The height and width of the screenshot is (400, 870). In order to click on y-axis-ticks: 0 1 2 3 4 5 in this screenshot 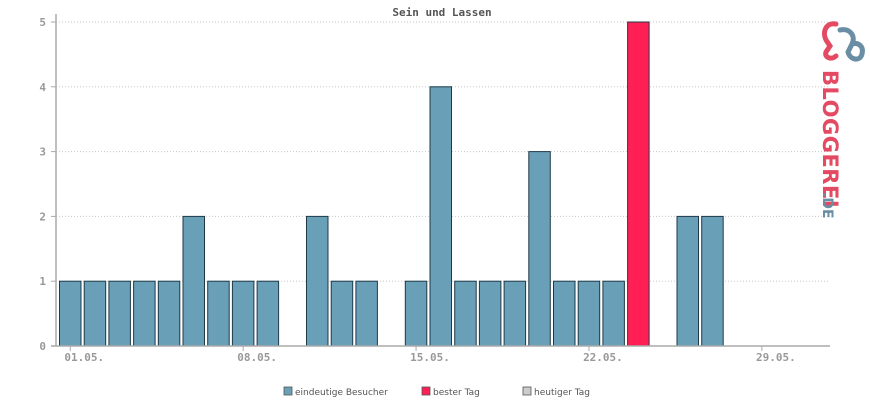, I will do `click(47, 184)`.